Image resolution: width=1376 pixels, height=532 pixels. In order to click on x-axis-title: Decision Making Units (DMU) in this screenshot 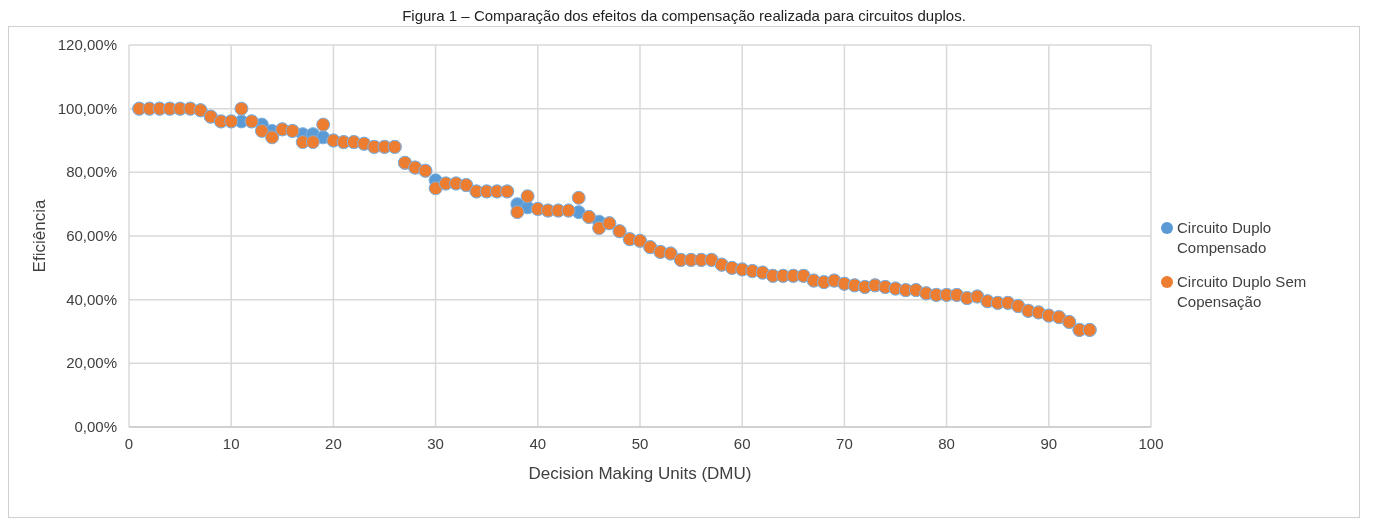, I will do `click(640, 473)`.